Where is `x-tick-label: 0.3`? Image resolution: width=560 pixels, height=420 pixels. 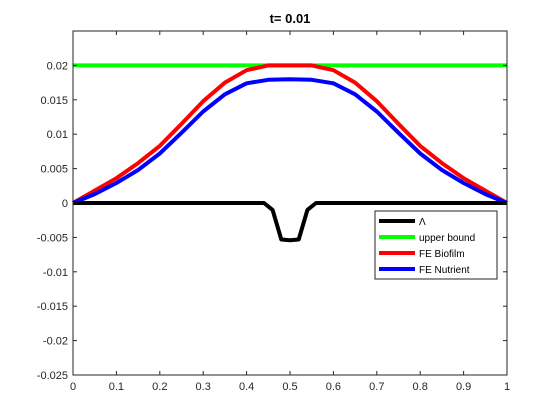
x-tick-label: 0.3 is located at coordinates (203, 387).